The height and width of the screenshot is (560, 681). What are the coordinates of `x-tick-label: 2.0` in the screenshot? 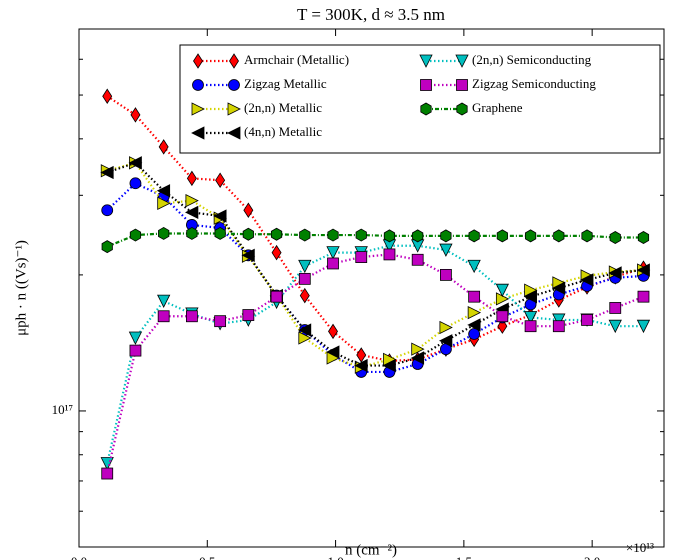 It's located at (592, 557).